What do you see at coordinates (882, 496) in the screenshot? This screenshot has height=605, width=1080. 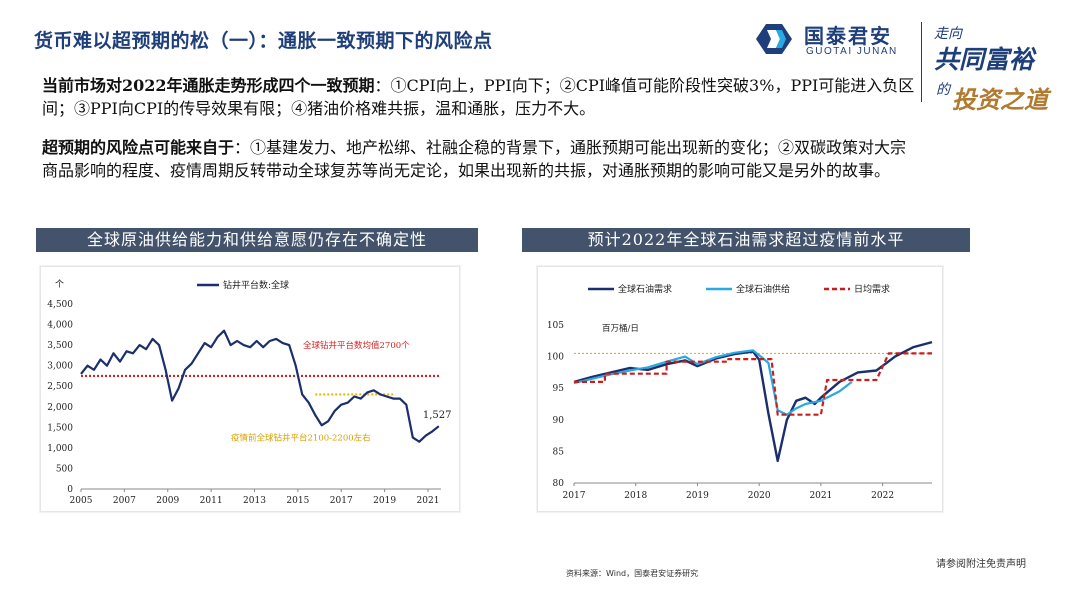 I see `x-tick-label: 2022` at bounding box center [882, 496].